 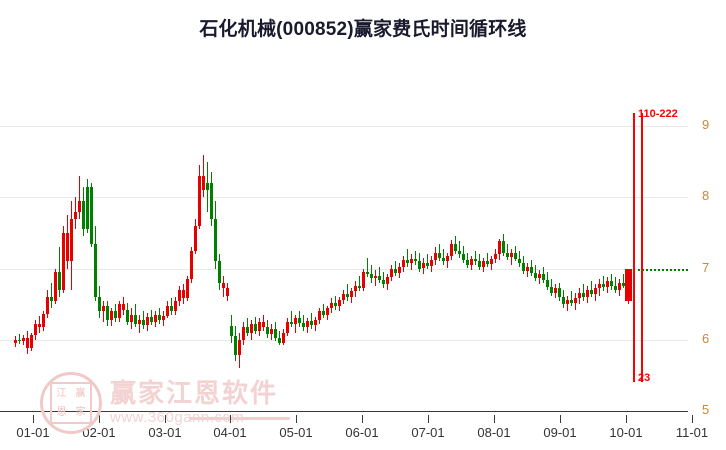 I want to click on y-axis-tick-label: 5, so click(x=706, y=409).